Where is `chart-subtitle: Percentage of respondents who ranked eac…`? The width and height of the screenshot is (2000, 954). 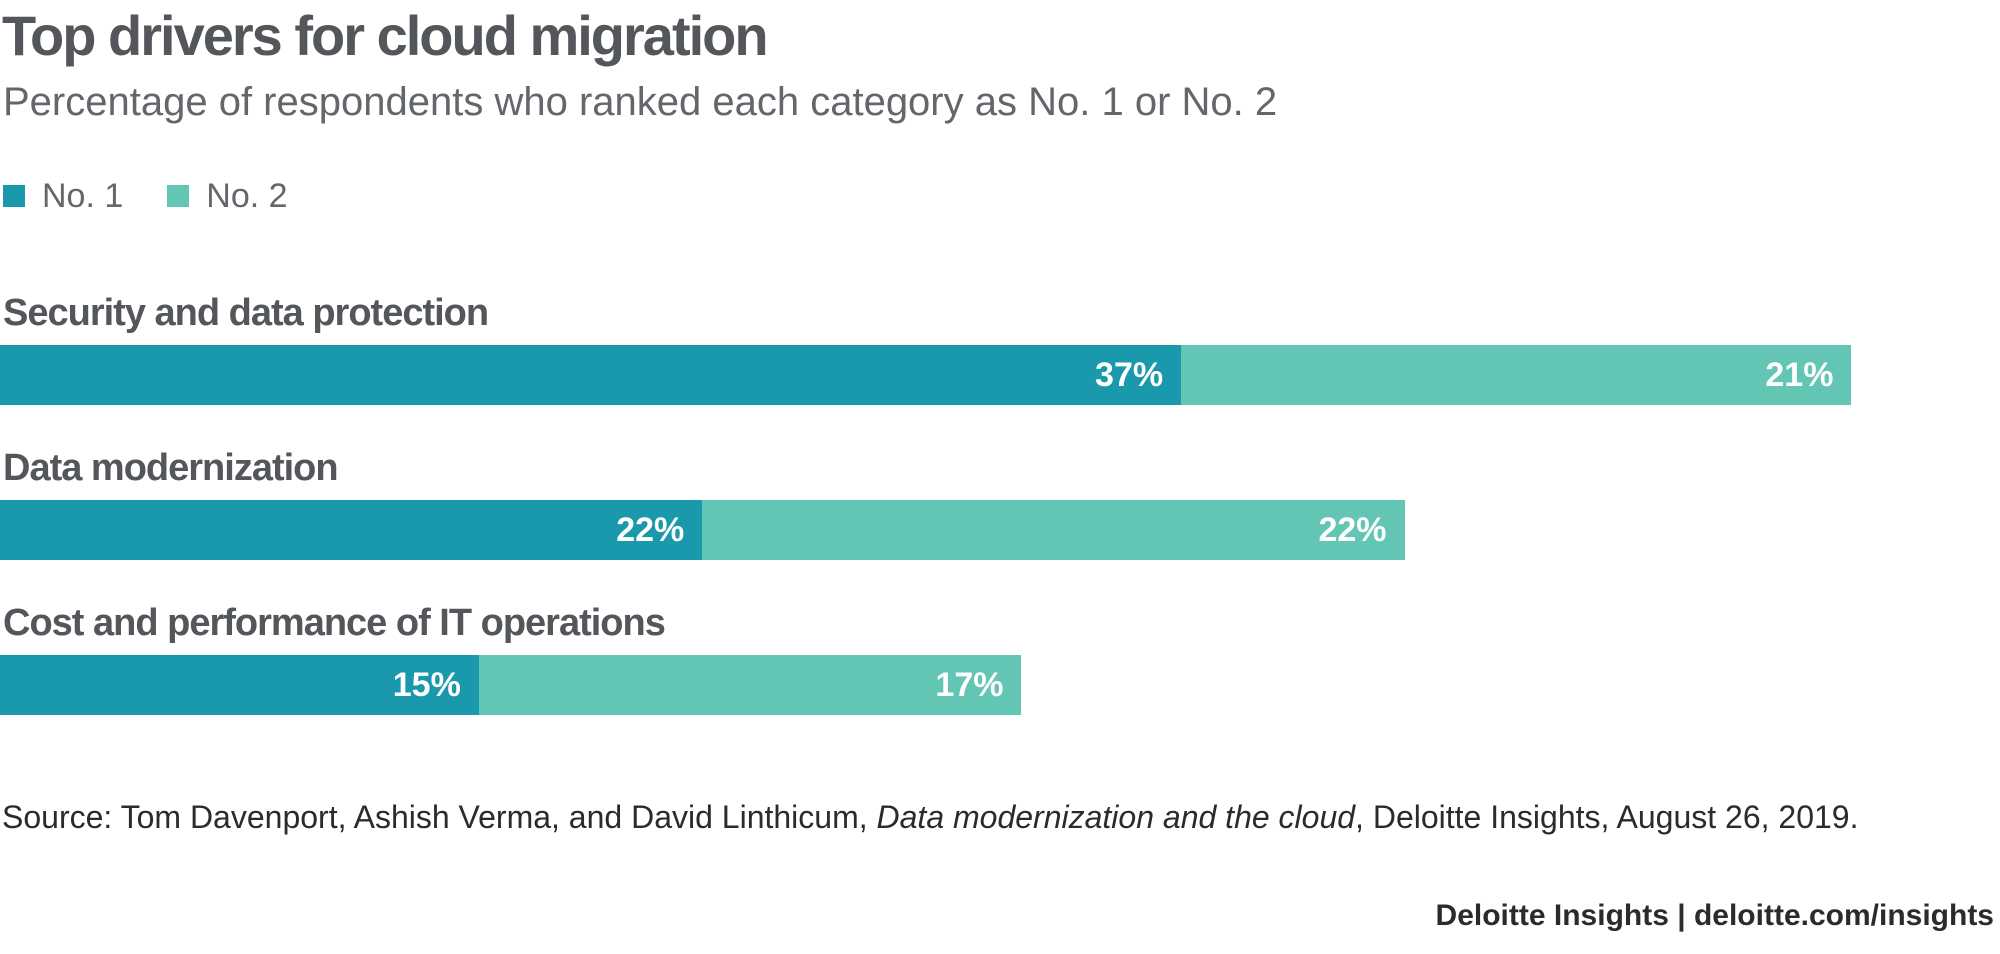
chart-subtitle: Percentage of respondents who ranked eac… is located at coordinates (640, 102).